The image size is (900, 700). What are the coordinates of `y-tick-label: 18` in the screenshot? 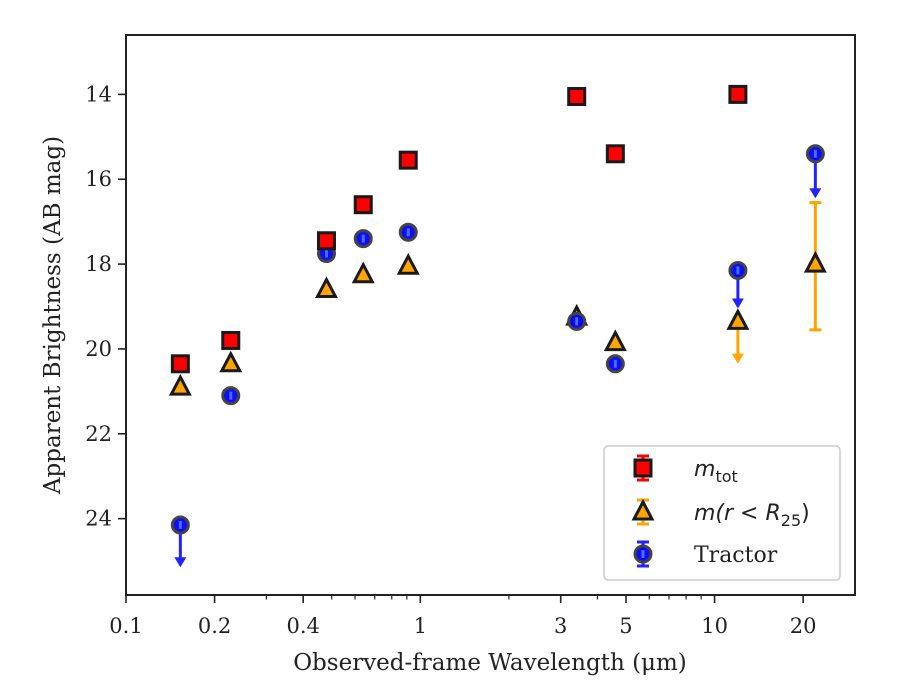 It's located at (98, 264).